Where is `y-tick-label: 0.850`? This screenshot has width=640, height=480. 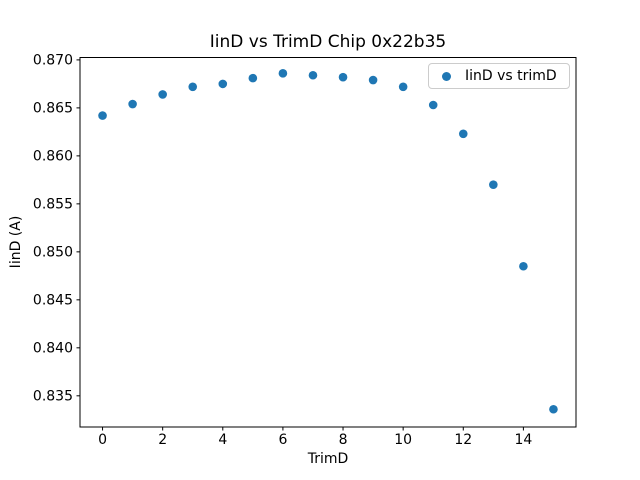 y-tick-label: 0.850 is located at coordinates (53, 252).